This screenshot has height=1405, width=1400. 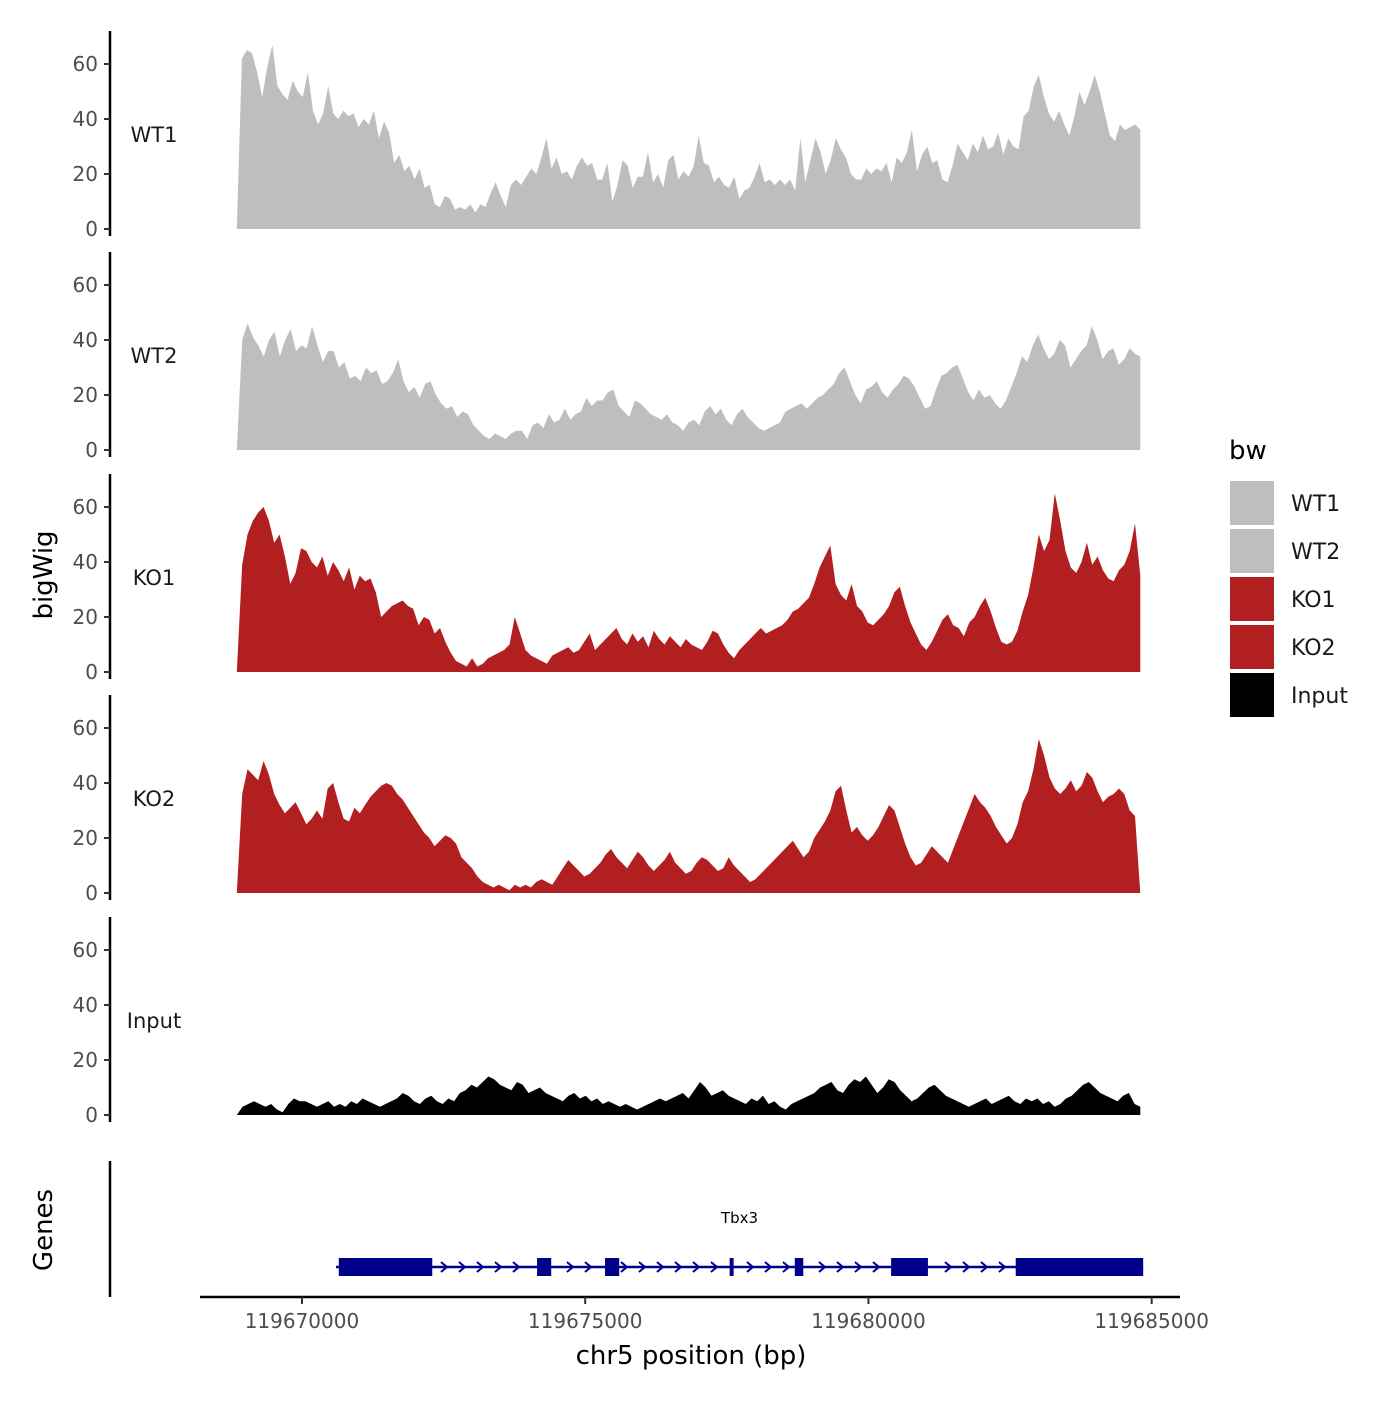 I want to click on legend-item-wt1: WT1, so click(x=1284, y=503).